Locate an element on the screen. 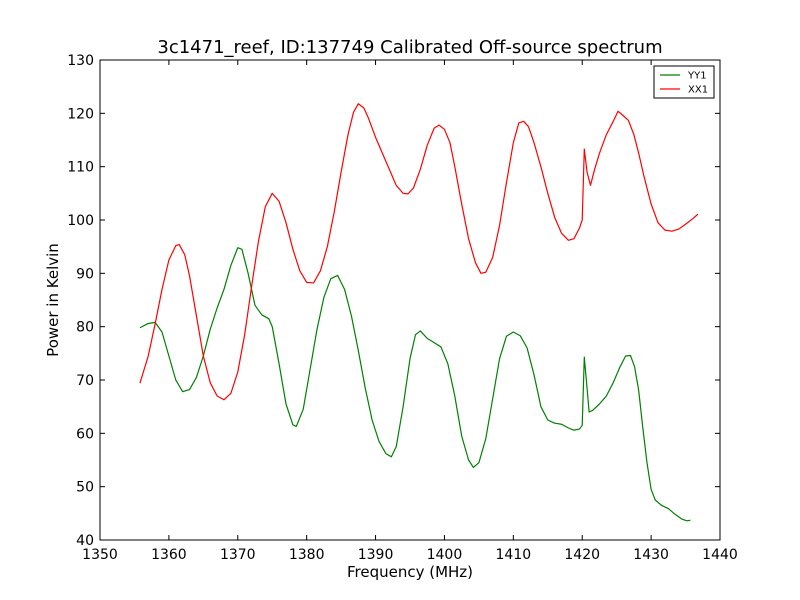  y-tick-label: 80 is located at coordinates (85, 328).